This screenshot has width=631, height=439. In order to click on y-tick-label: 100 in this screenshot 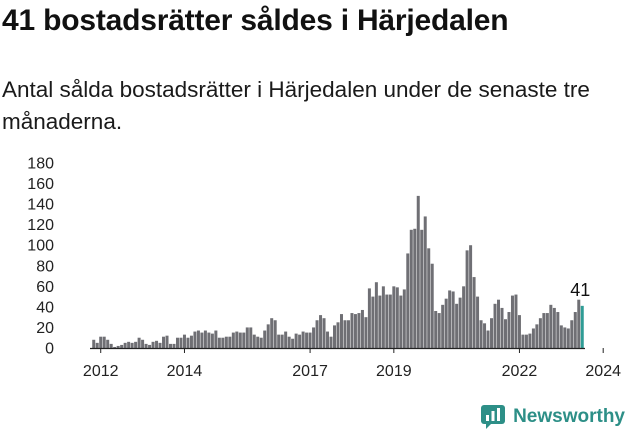, I will do `click(40, 246)`.